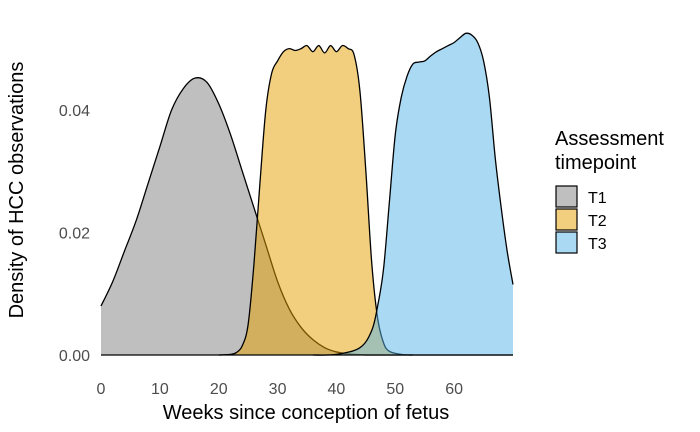 The height and width of the screenshot is (432, 700). Describe the element at coordinates (581, 242) in the screenshot. I see `legend-item-t3: T3` at that location.